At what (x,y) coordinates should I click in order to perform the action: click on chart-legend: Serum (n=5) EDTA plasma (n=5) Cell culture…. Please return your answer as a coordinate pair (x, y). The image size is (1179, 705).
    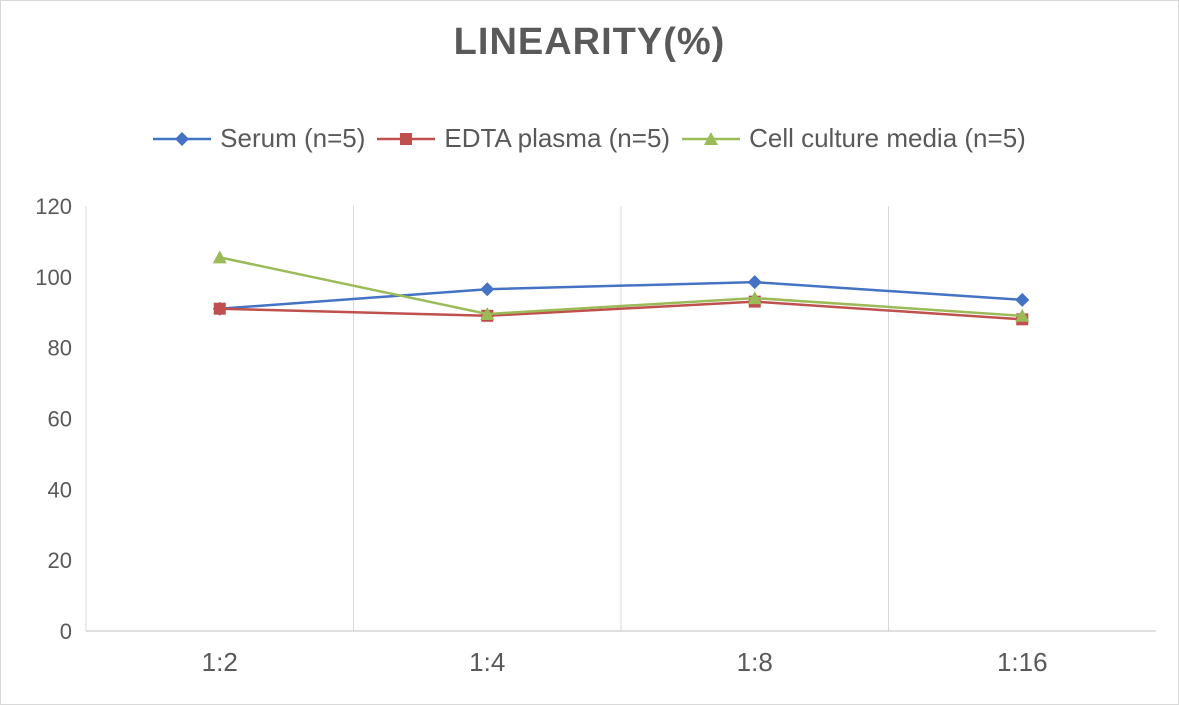
    Looking at the image, I should click on (589, 138).